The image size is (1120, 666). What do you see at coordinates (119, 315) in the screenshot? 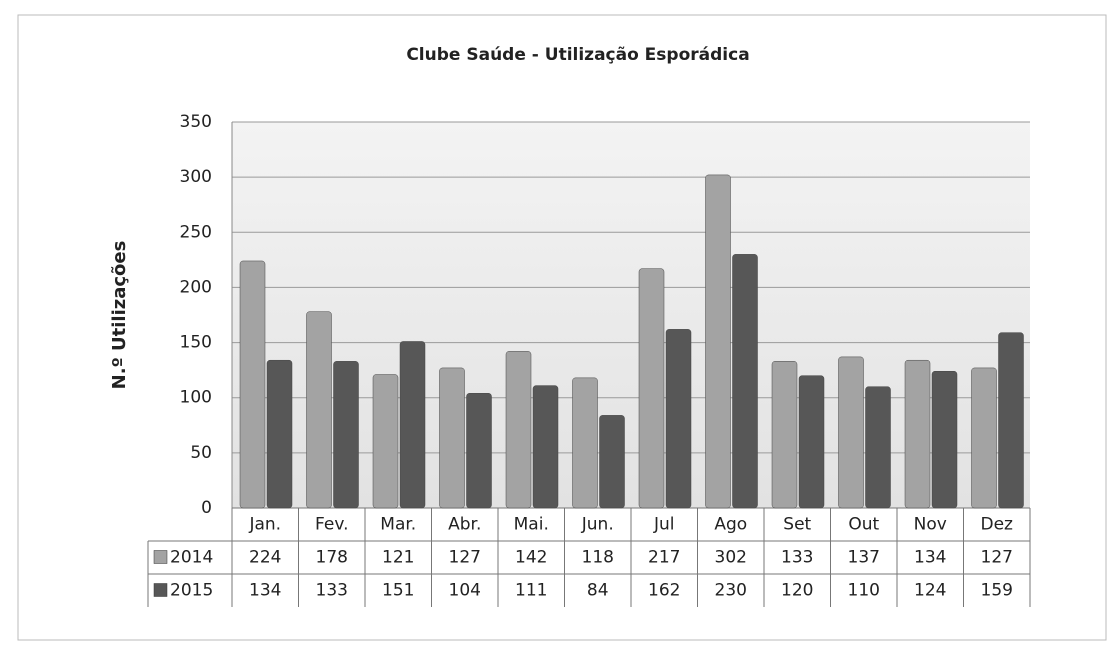
I see `y-axis-title: N.º Utilizações` at bounding box center [119, 315].